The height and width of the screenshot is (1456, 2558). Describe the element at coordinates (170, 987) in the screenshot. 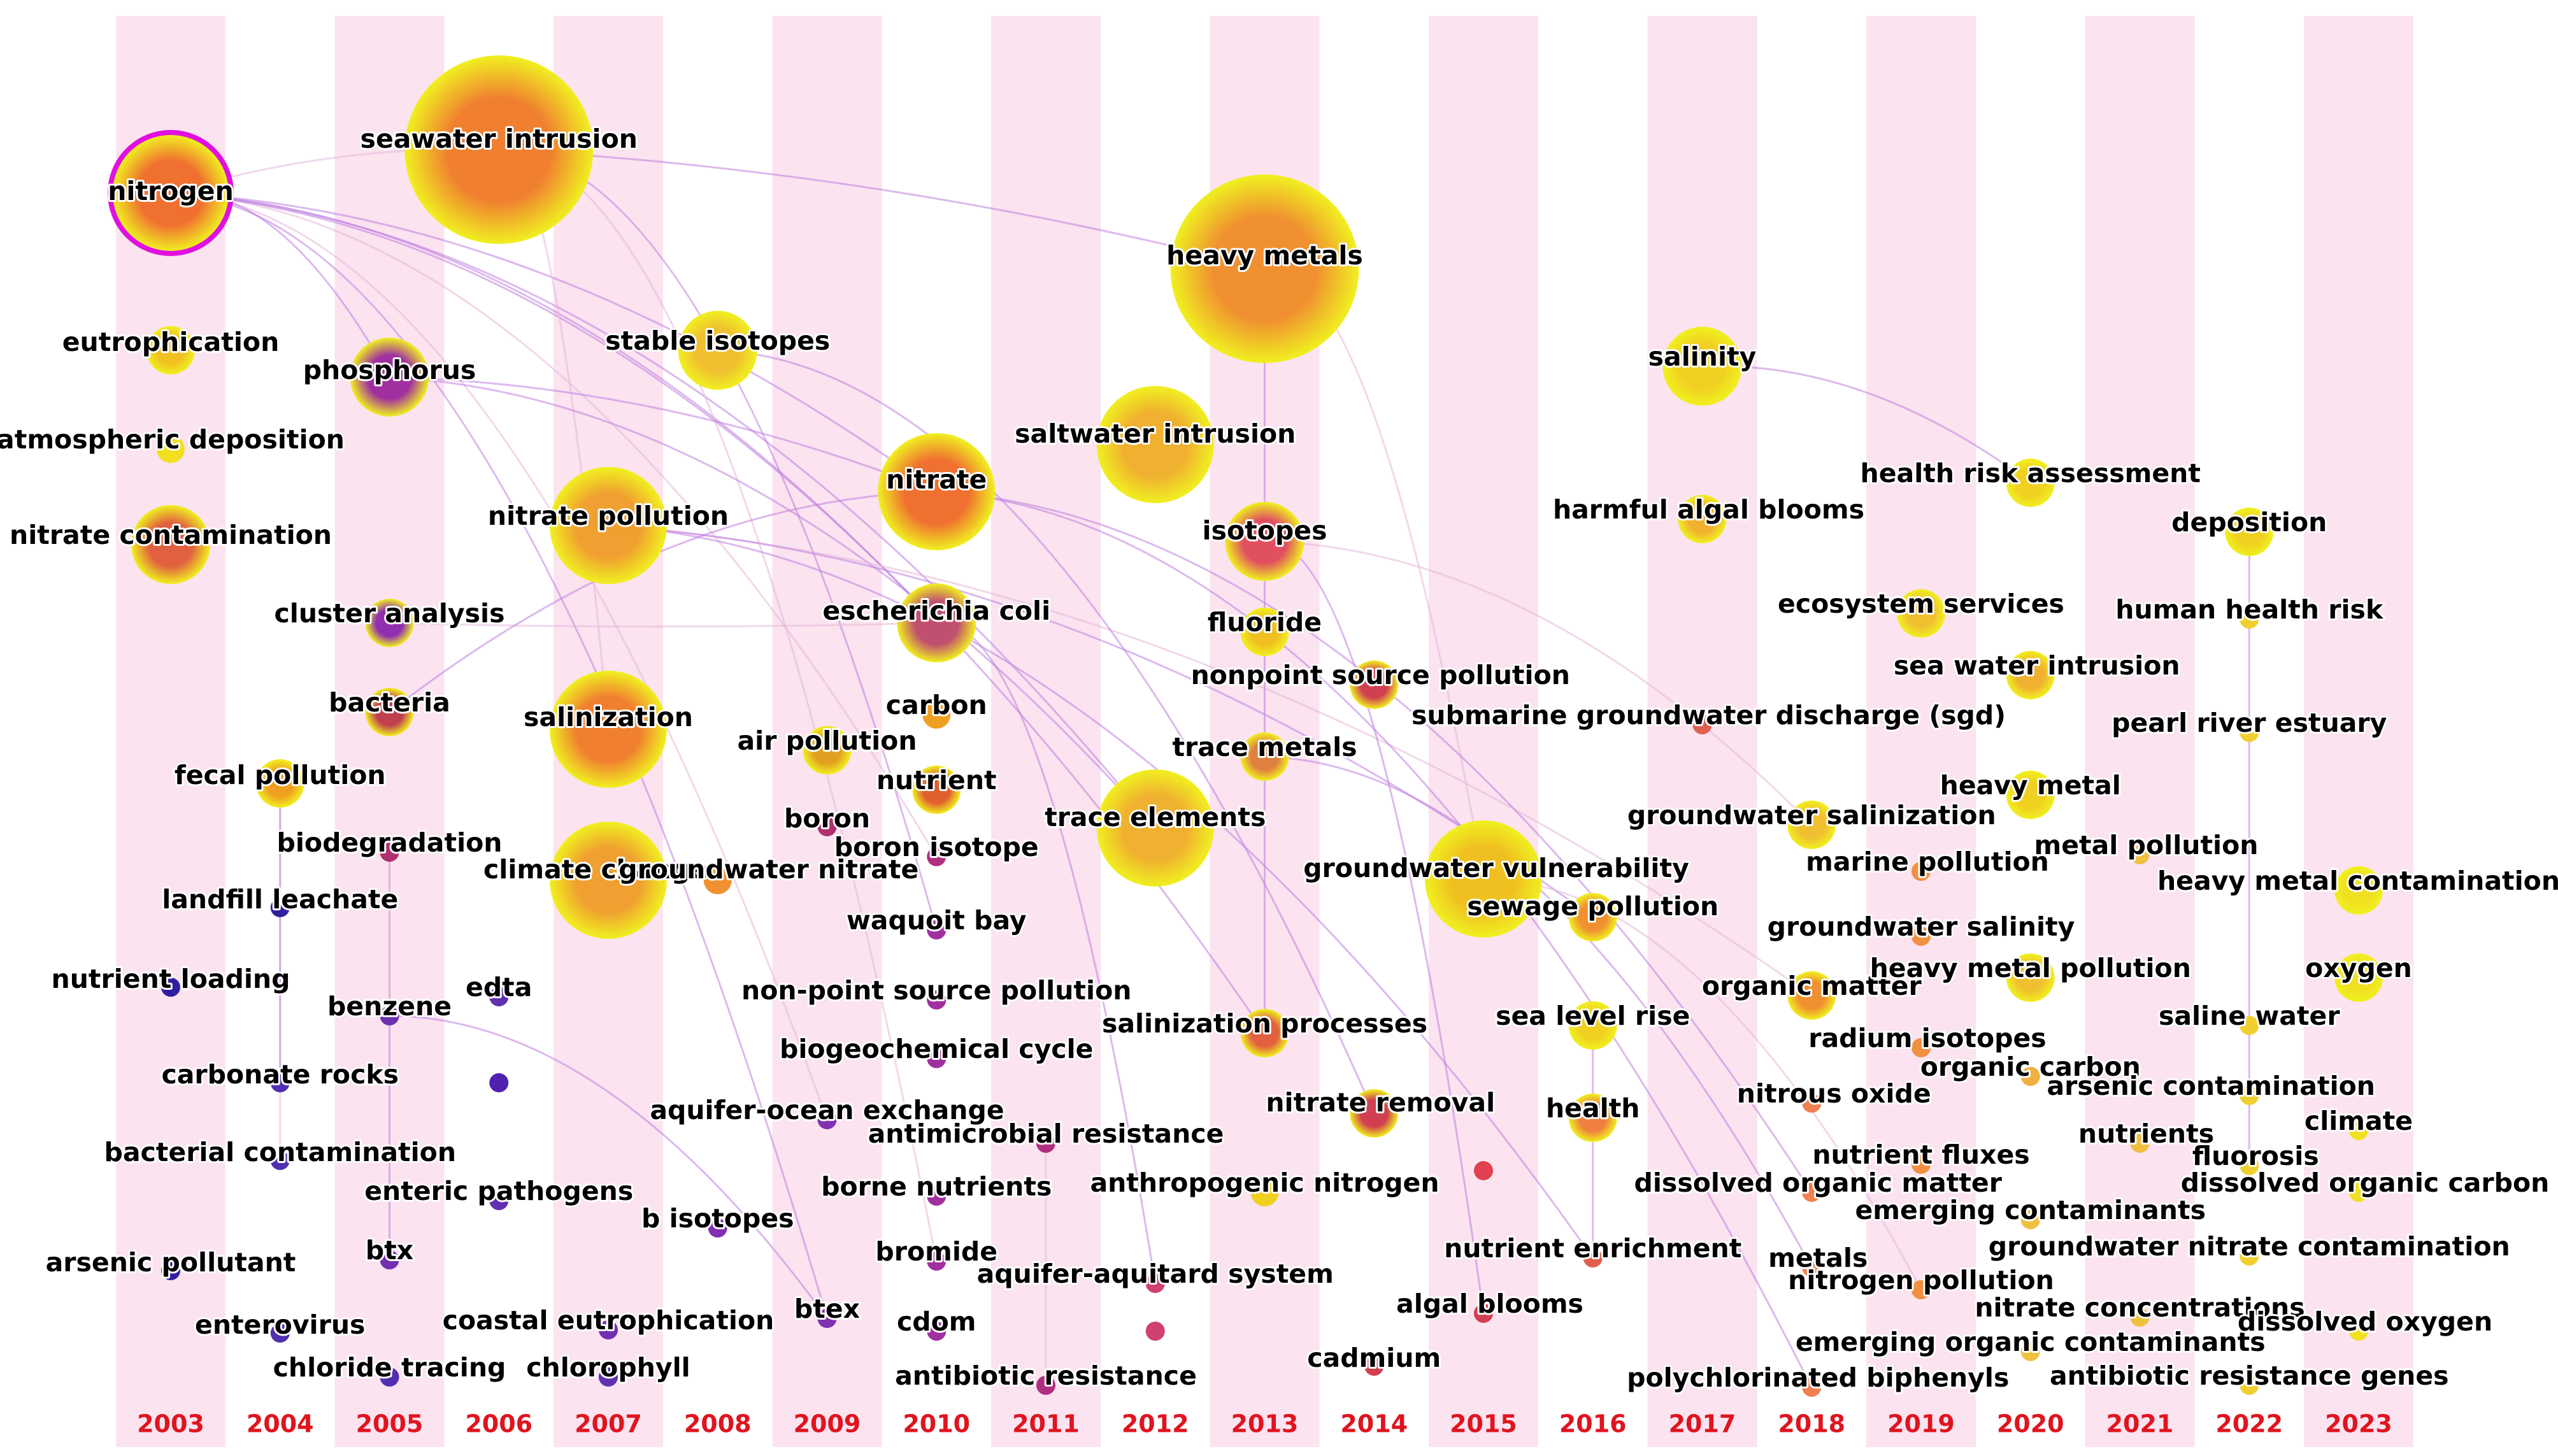

I see `node-nutrient-loading` at that location.